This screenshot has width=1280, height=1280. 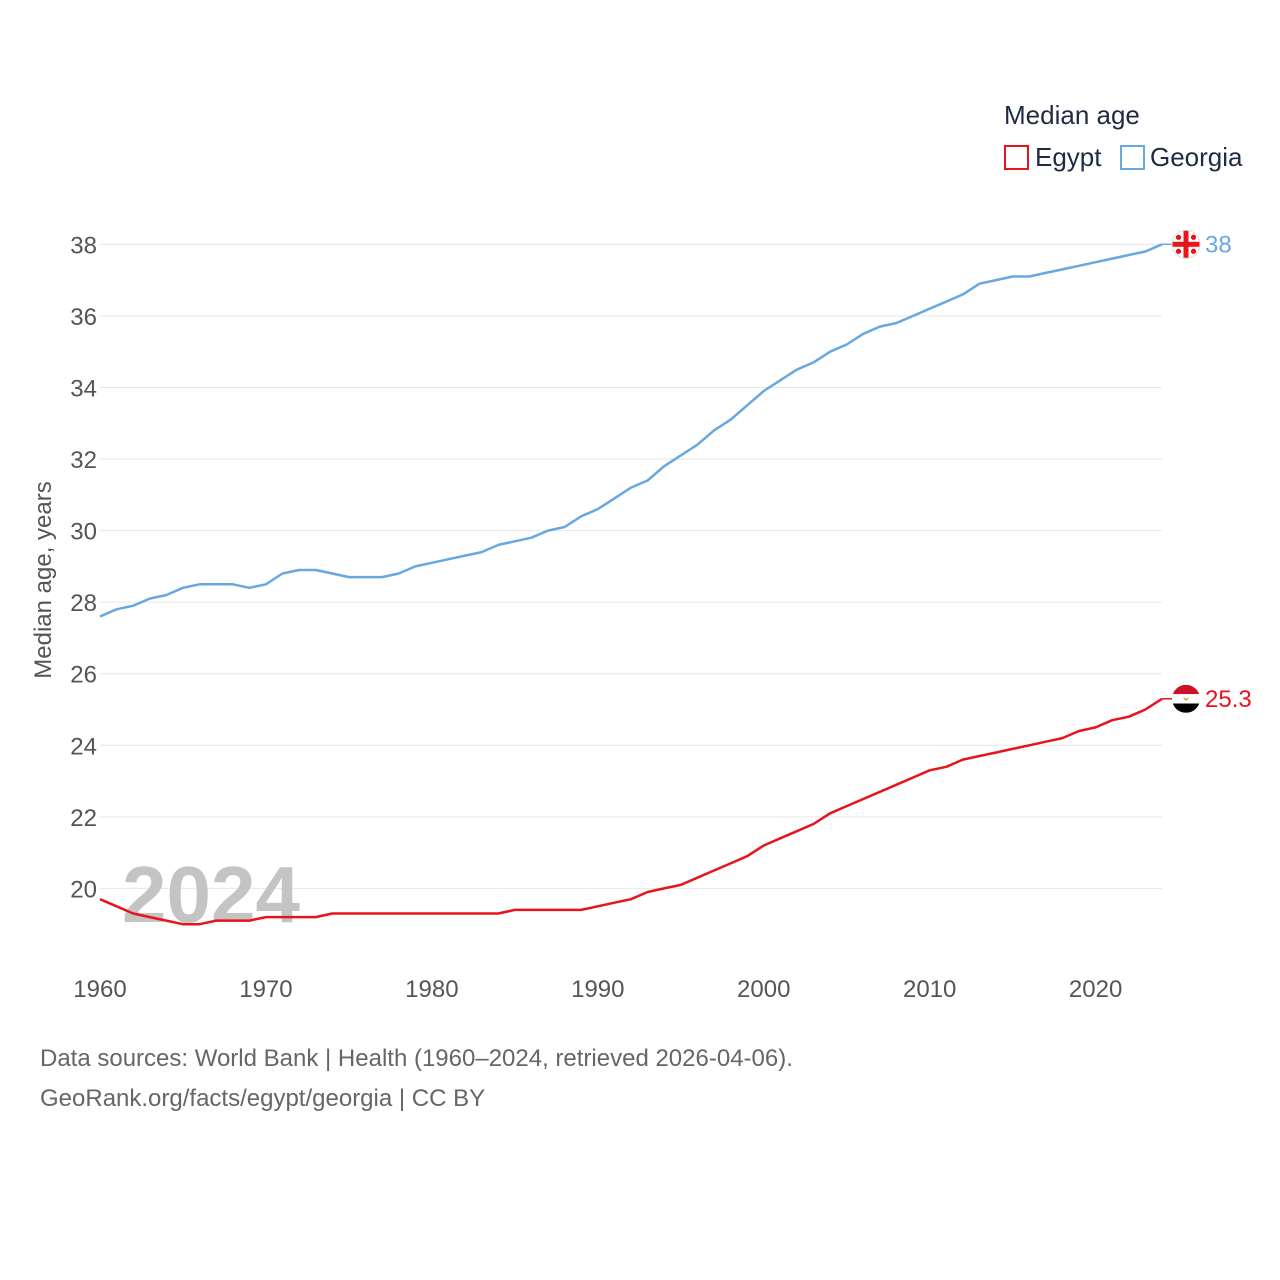 I want to click on legend-swatch-georgia, so click(x=1132, y=157).